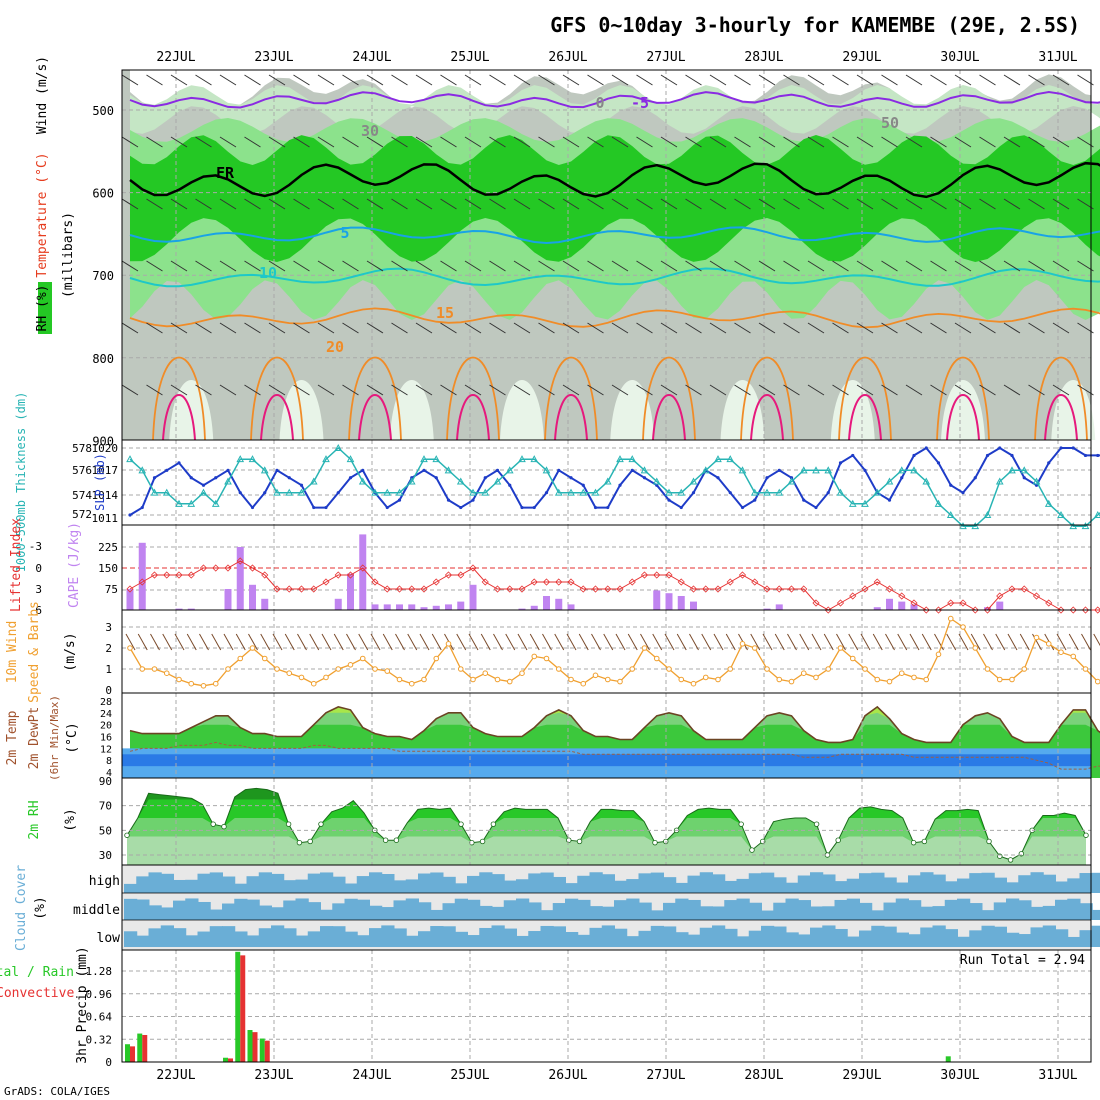 The height and width of the screenshot is (1100, 1100). Describe the element at coordinates (614, 755) in the screenshot. I see `dewpt-2m-line` at that location.